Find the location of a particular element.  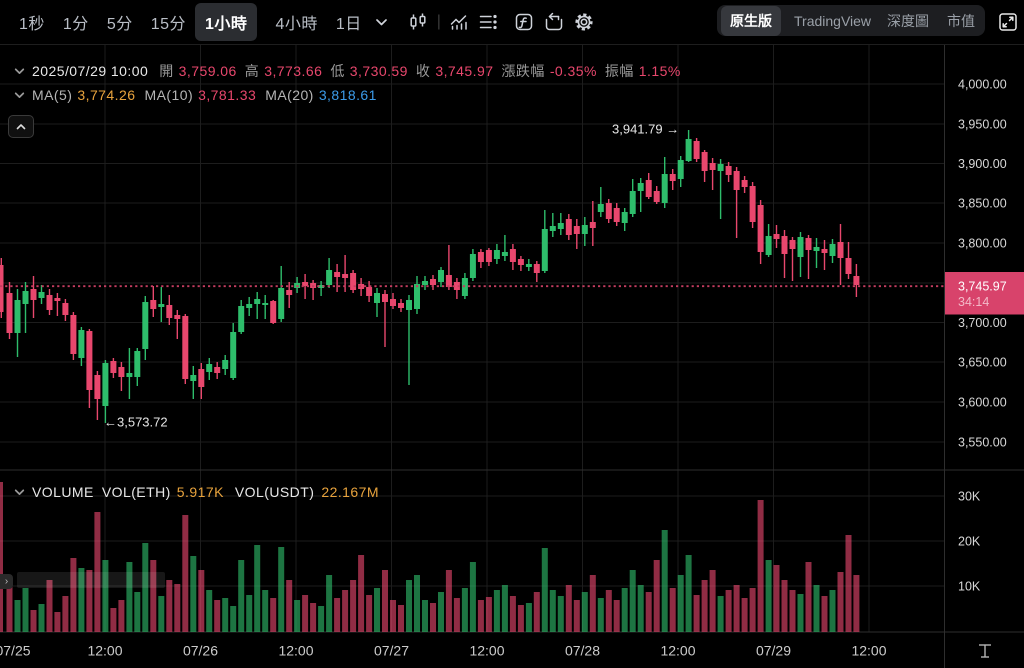

svg-text: 30K is located at coordinates (969, 497).